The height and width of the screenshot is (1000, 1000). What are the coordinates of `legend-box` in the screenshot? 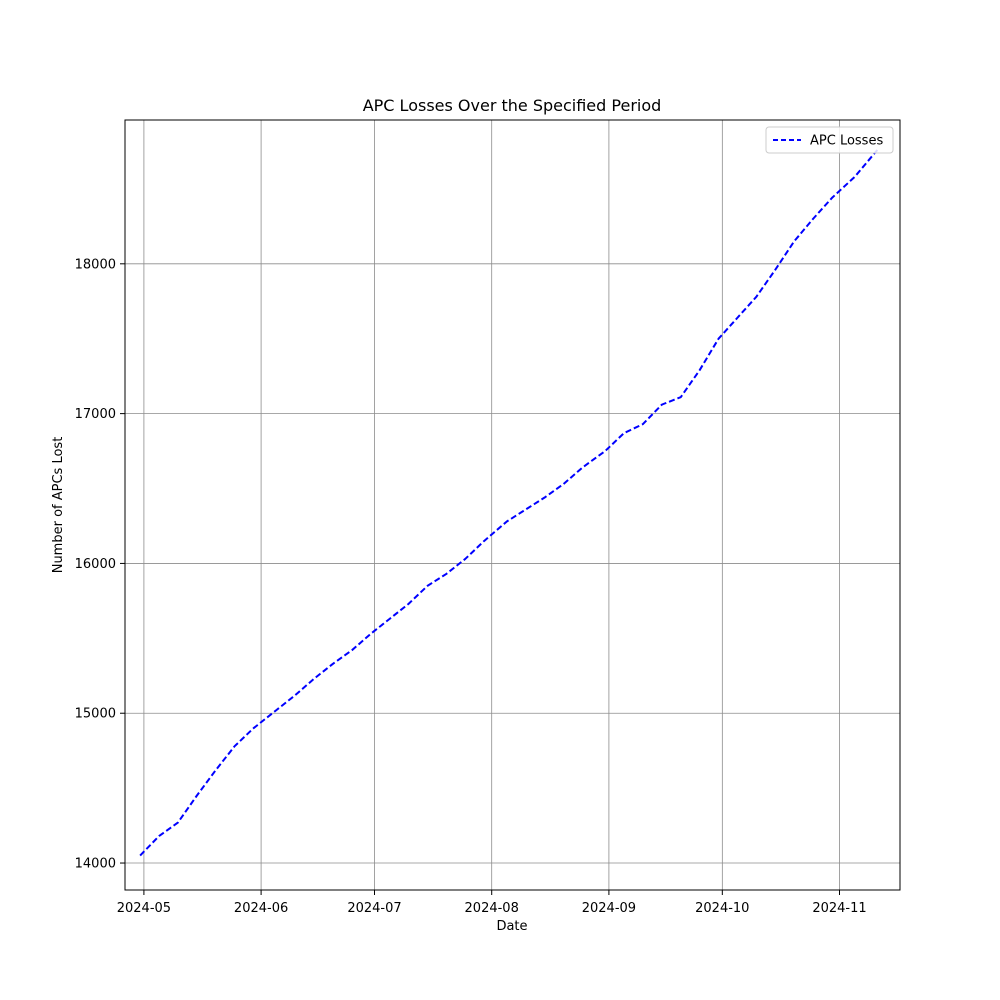 It's located at (829, 140).